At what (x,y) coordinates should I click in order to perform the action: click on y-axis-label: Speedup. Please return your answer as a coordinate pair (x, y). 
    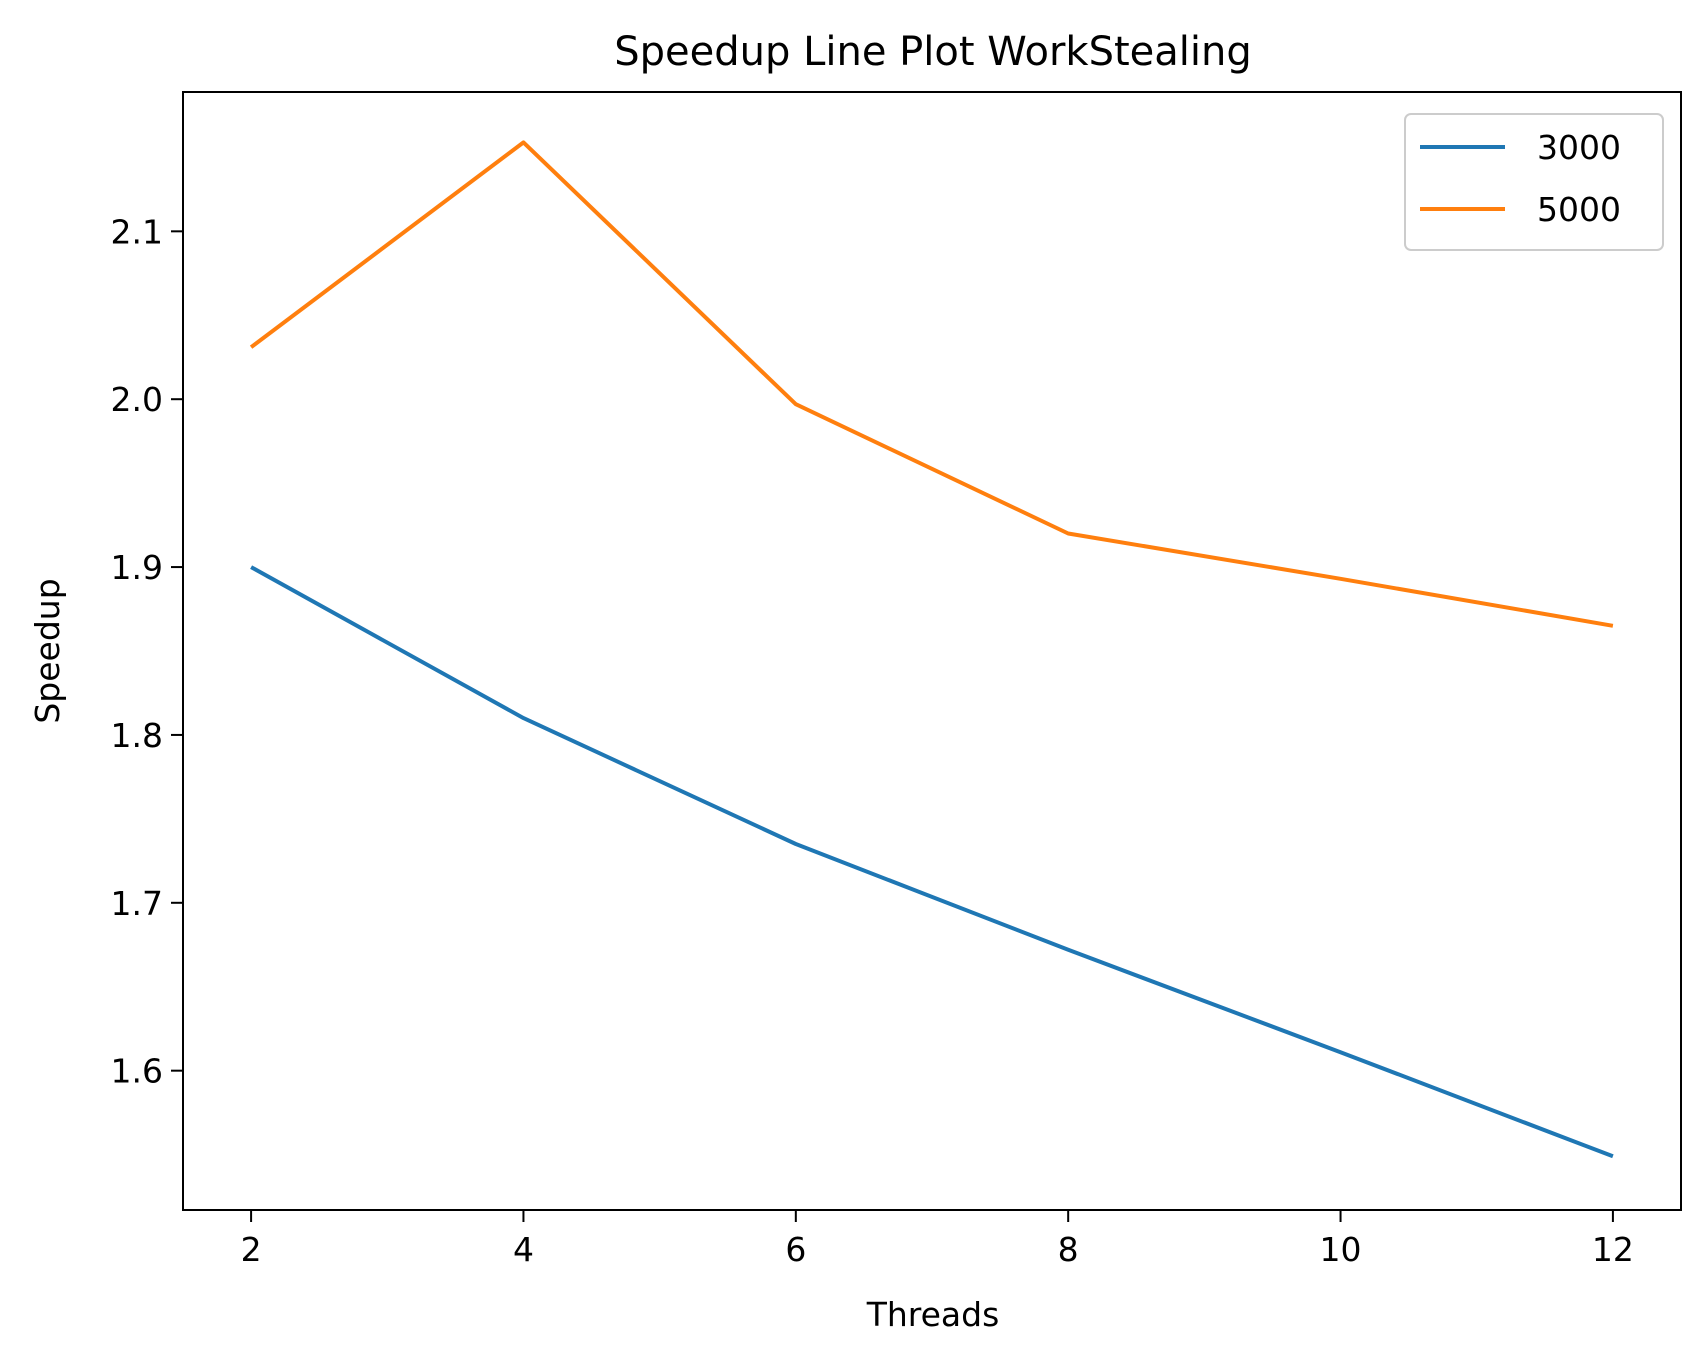
    Looking at the image, I should click on (47, 650).